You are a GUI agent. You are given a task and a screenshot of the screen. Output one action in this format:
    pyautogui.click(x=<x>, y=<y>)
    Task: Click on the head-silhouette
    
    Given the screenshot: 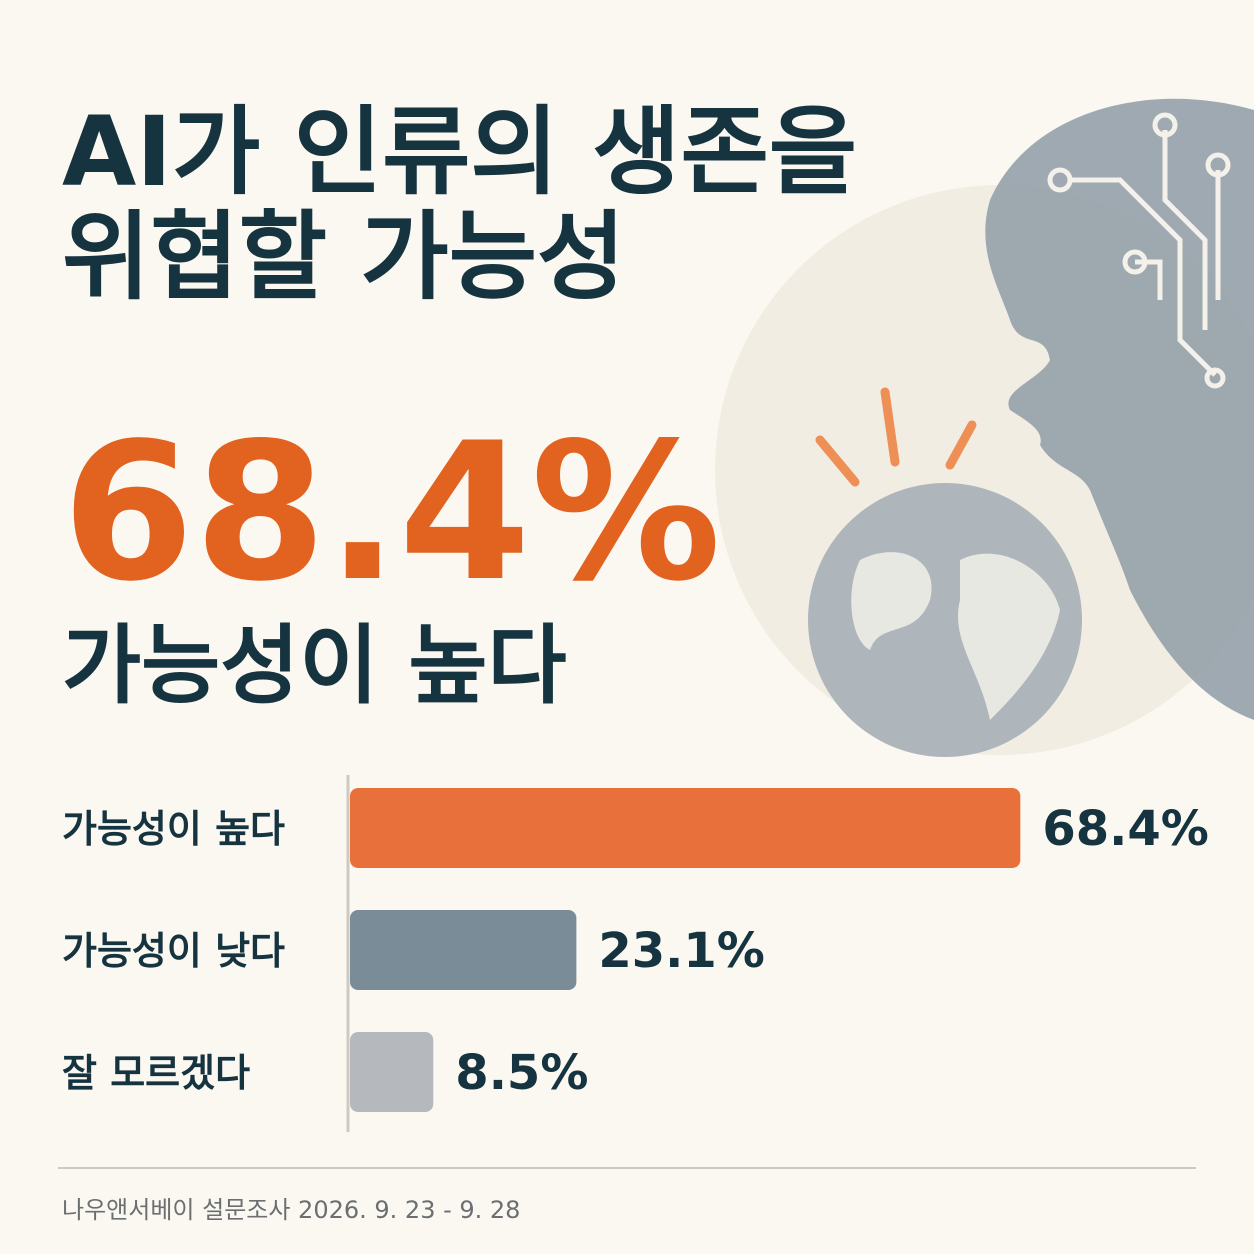 What is the action you would take?
    pyautogui.click(x=1119, y=409)
    